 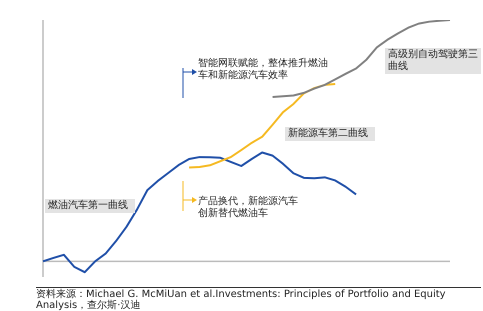 I want to click on annotation: 燃油汽车第一曲线, so click(x=90, y=206).